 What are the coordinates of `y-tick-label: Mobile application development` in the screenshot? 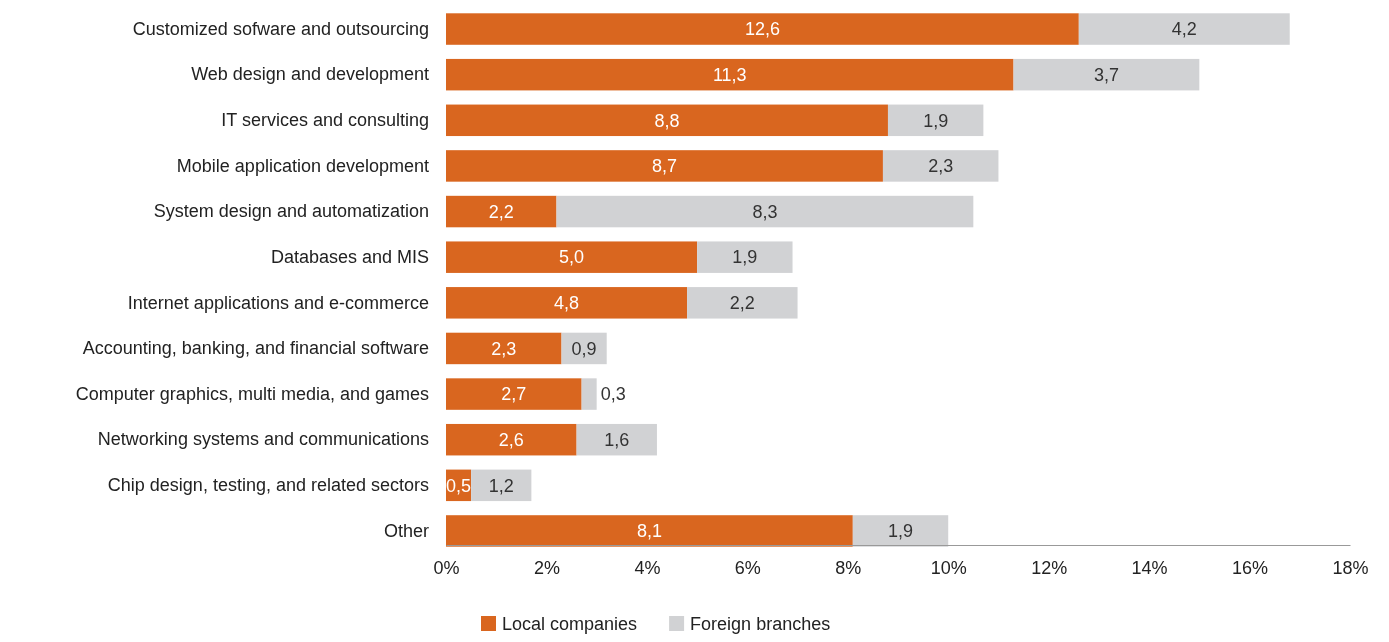 It's located at (302, 165).